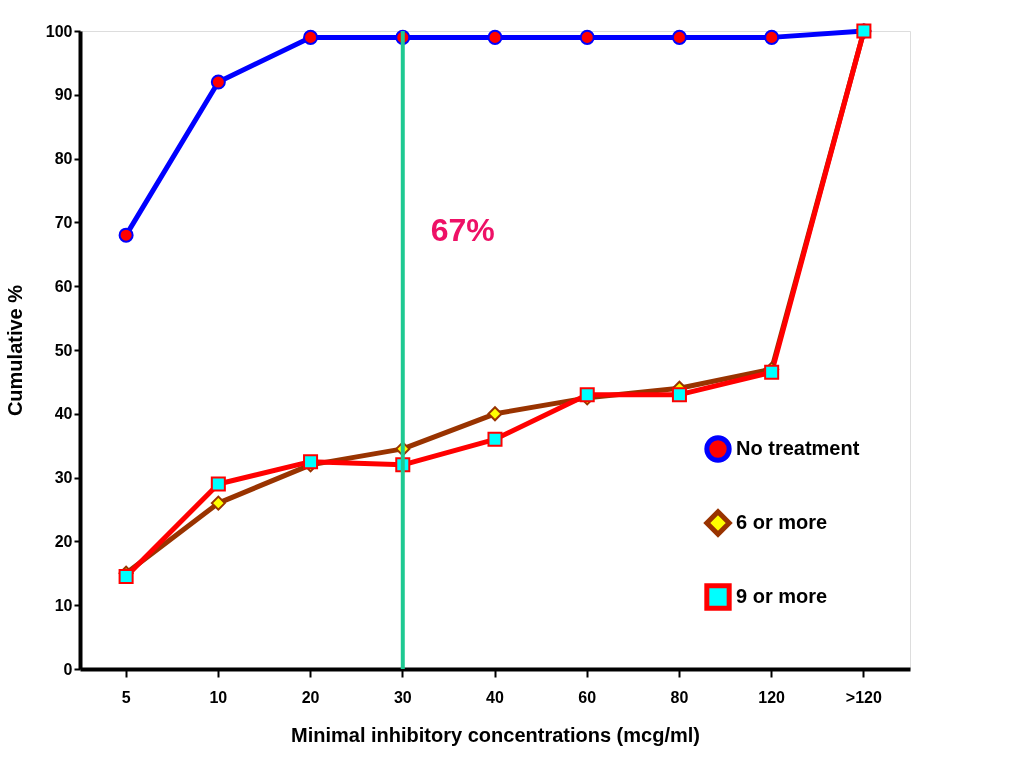 This screenshot has width=1030, height=768. I want to click on x-tick-label: 5, so click(126, 697).